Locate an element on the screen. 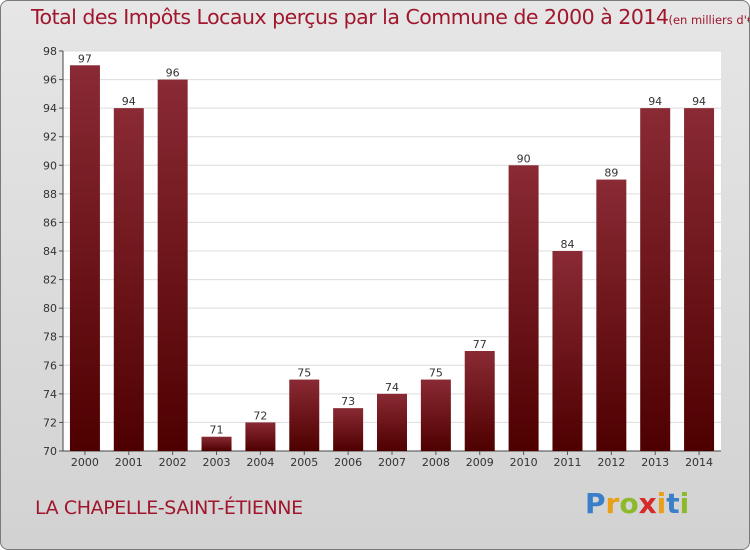 Image resolution: width=750 pixels, height=550 pixels. x-tick-label: 2014 is located at coordinates (699, 462).